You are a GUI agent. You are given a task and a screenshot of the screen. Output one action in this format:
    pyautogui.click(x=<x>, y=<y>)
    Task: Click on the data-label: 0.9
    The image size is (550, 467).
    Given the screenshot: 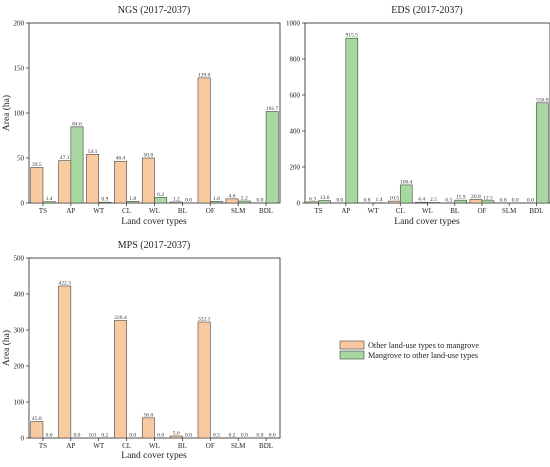 What is the action you would take?
    pyautogui.click(x=104, y=200)
    